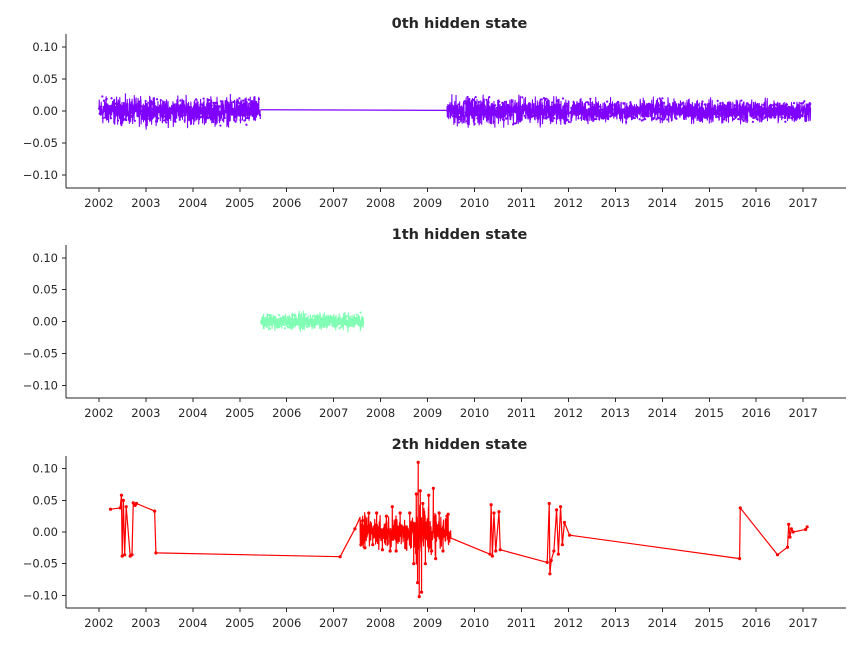 The width and height of the screenshot is (864, 648). I want to click on x-tick-label: 2002, so click(98, 623).